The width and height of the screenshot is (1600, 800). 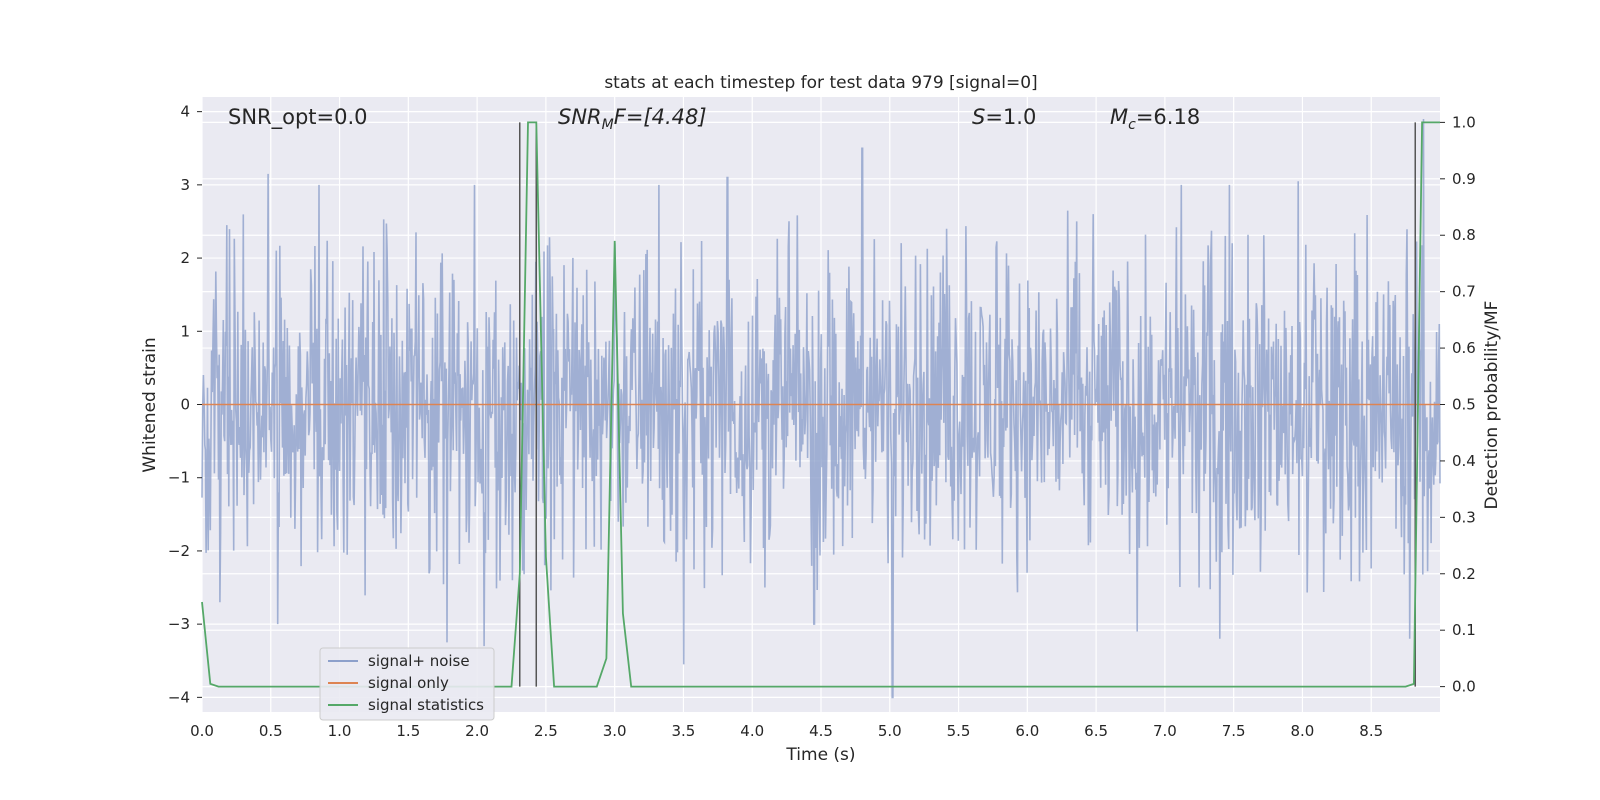 I want to click on annotation-snr-opt: SNR_opt=0.0, so click(x=298, y=117).